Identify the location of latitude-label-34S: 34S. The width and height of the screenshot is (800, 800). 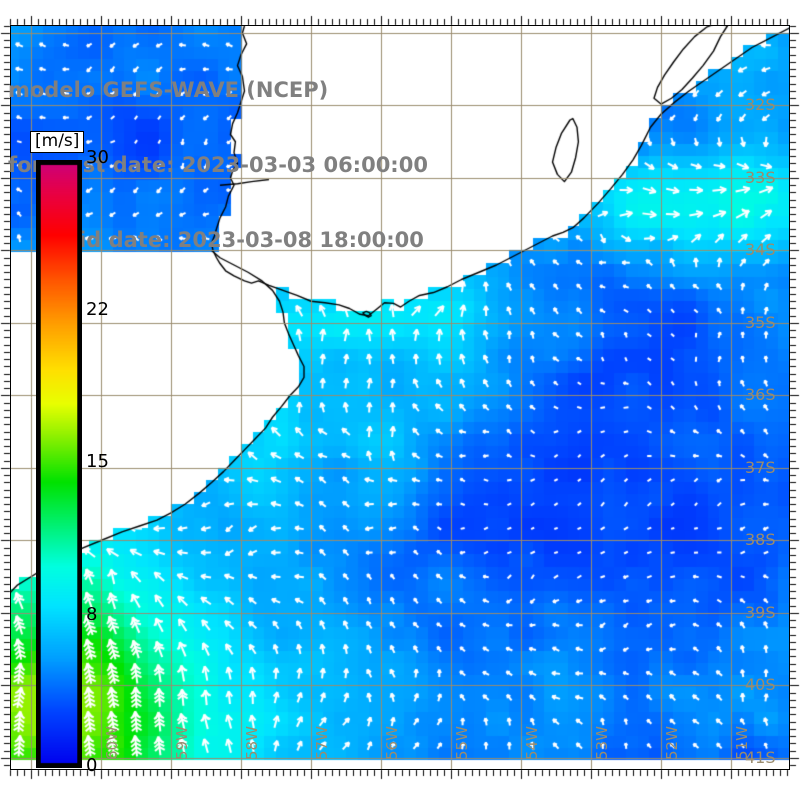
(760, 250).